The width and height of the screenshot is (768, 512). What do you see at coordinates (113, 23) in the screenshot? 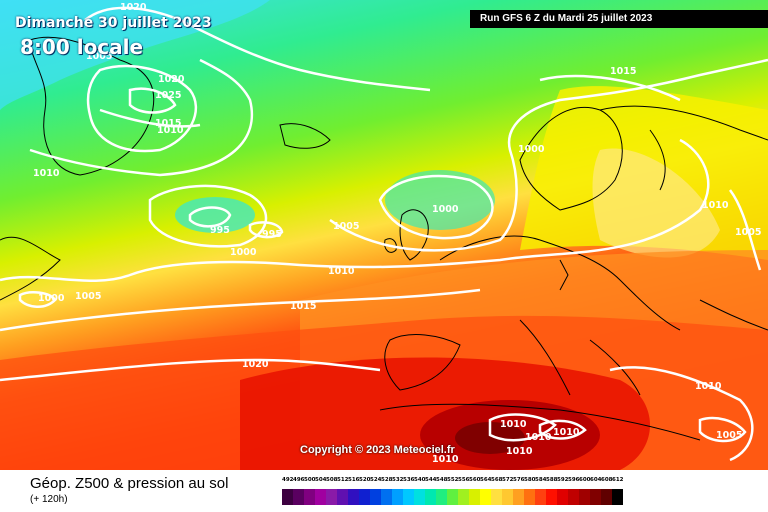
I see `forecast-date: Dimanche 30 juillet 2023` at bounding box center [113, 23].